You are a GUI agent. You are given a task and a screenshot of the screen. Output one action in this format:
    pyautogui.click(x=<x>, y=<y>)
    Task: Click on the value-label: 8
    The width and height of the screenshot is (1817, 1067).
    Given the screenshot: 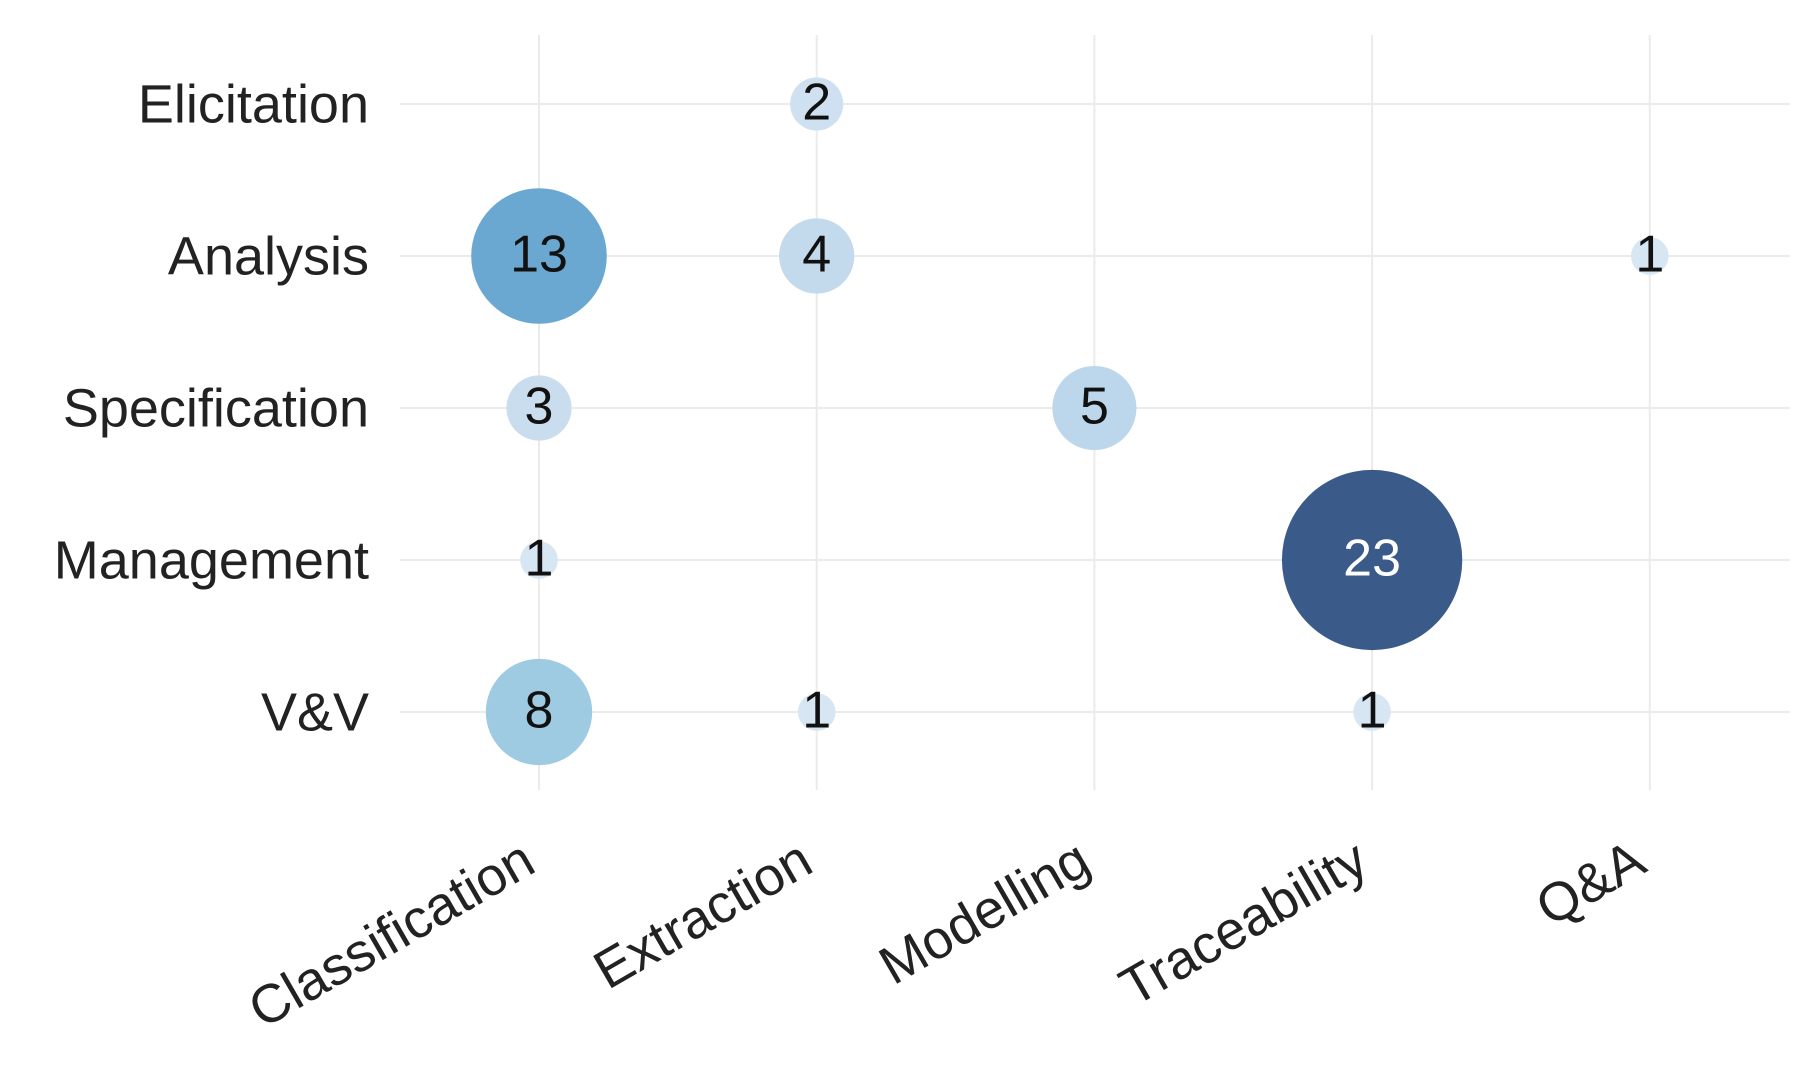 What is the action you would take?
    pyautogui.click(x=539, y=711)
    